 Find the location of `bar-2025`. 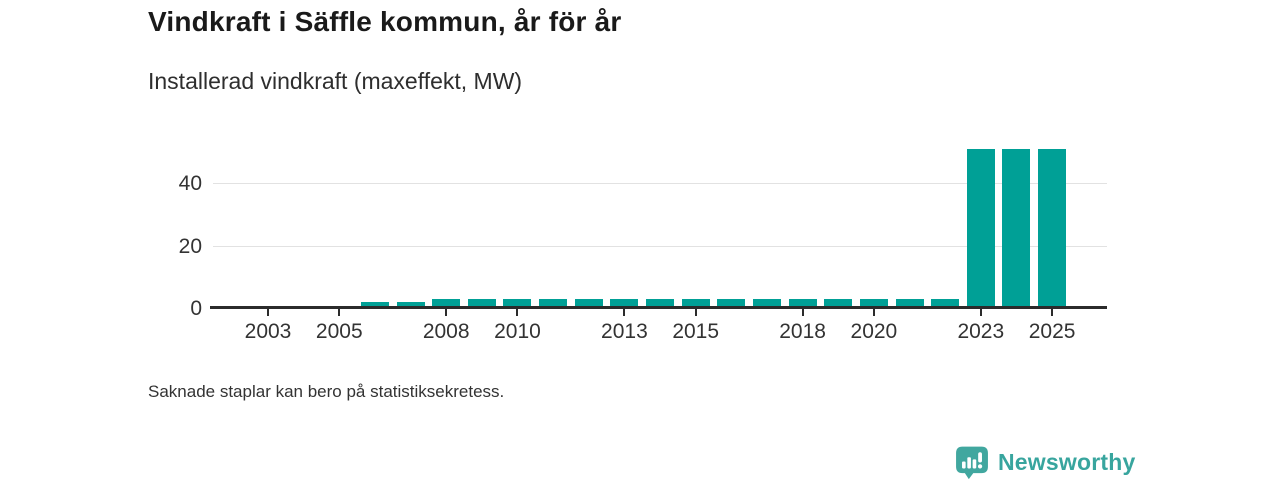

bar-2025 is located at coordinates (1052, 228).